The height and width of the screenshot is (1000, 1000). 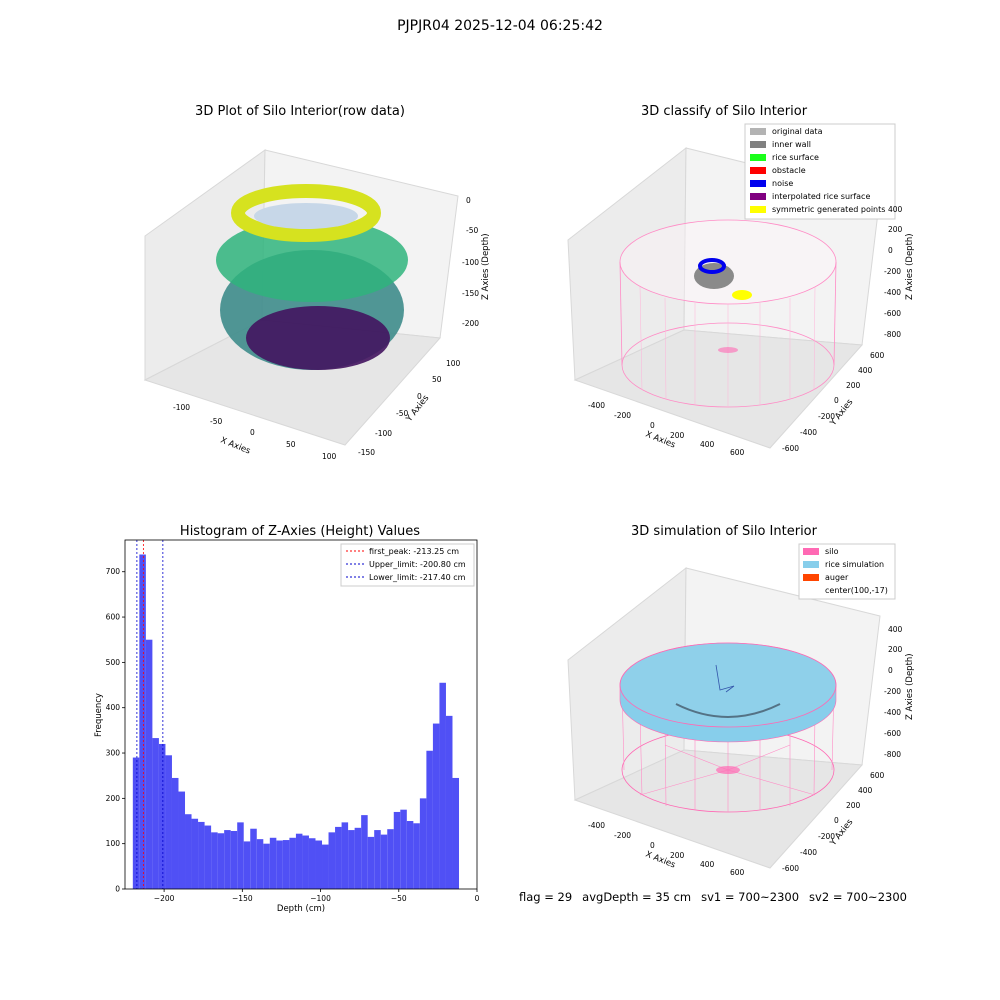 I want to click on figure-title: PJPJR04 2025-12-04 06:25:42, so click(x=500, y=26).